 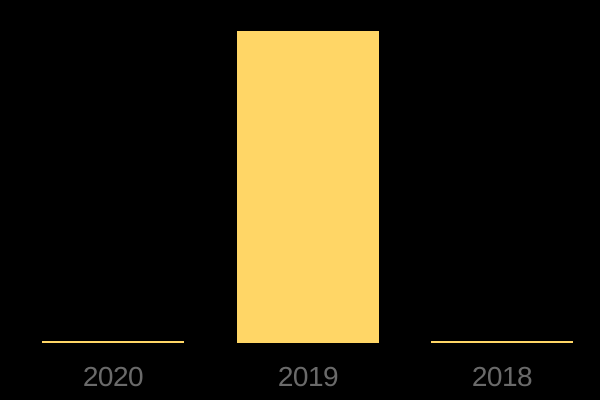 I want to click on x-axis-label-2018: 2018, so click(x=502, y=376).